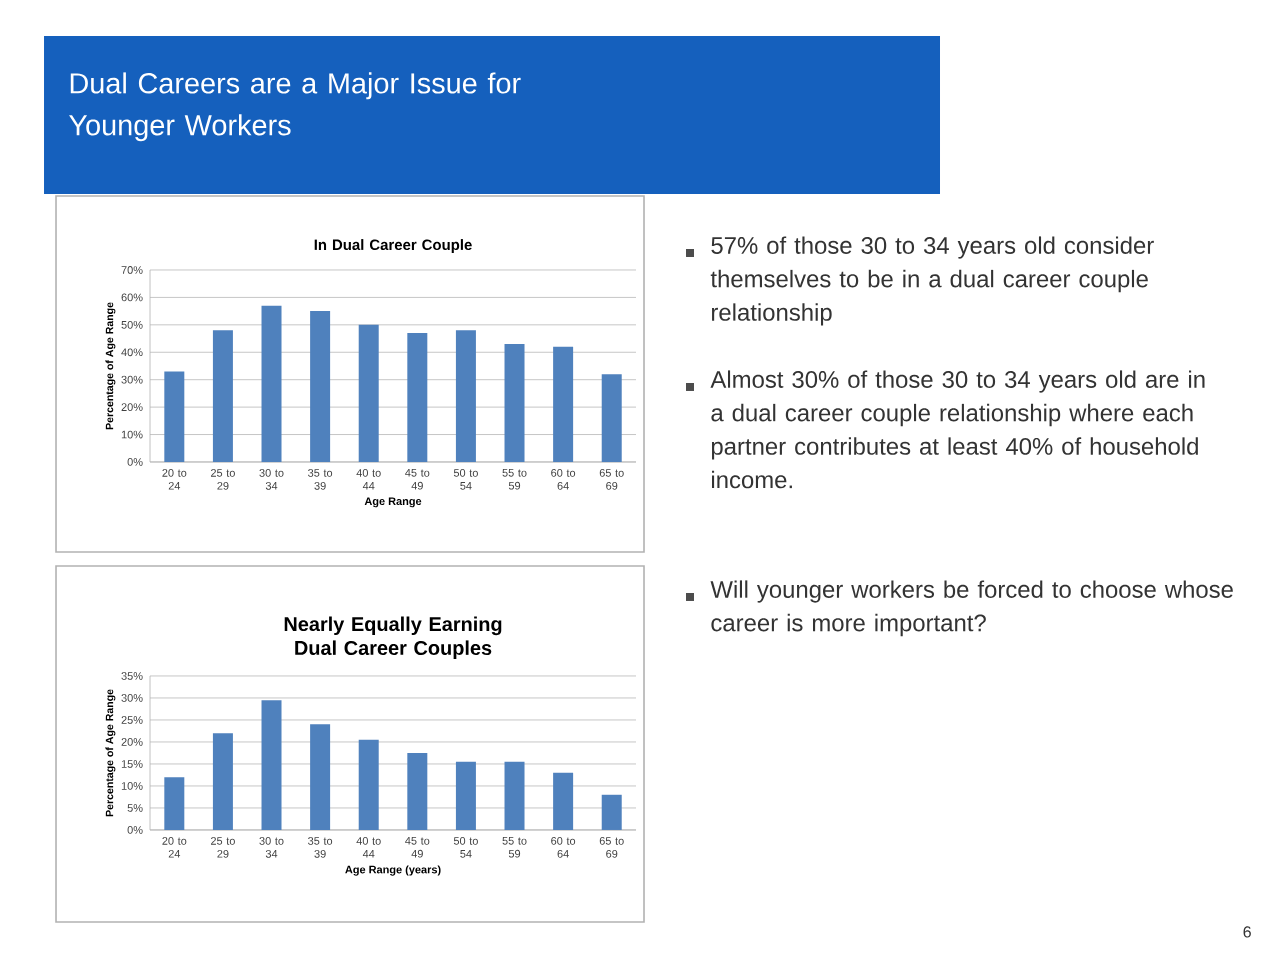 This screenshot has height=958, width=1276. What do you see at coordinates (393, 637) in the screenshot?
I see `chart-title: Nearly Equally Earning Dual Career Couples` at bounding box center [393, 637].